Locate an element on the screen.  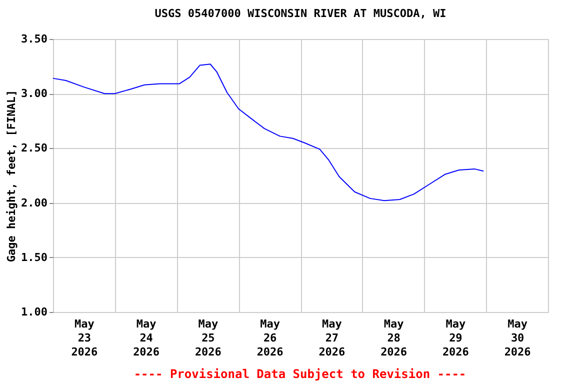
chart-title: USGS 05407000 WISCONSIN RIVER AT MUSCODA, WI is located at coordinates (300, 13).